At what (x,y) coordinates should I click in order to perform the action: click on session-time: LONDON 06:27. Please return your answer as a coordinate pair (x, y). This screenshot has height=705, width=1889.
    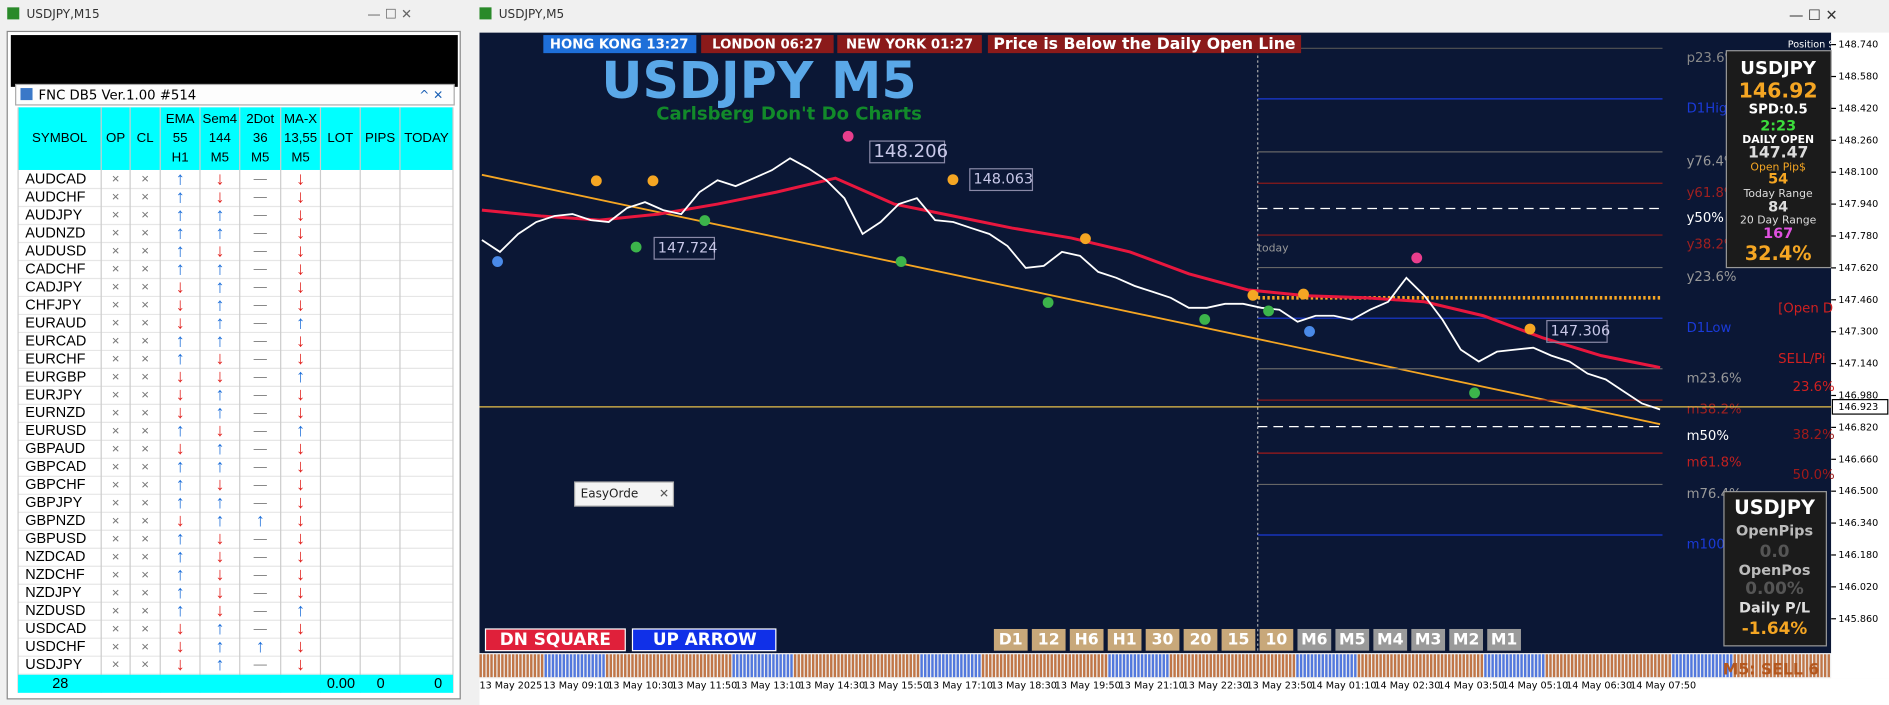
    Looking at the image, I should click on (767, 45).